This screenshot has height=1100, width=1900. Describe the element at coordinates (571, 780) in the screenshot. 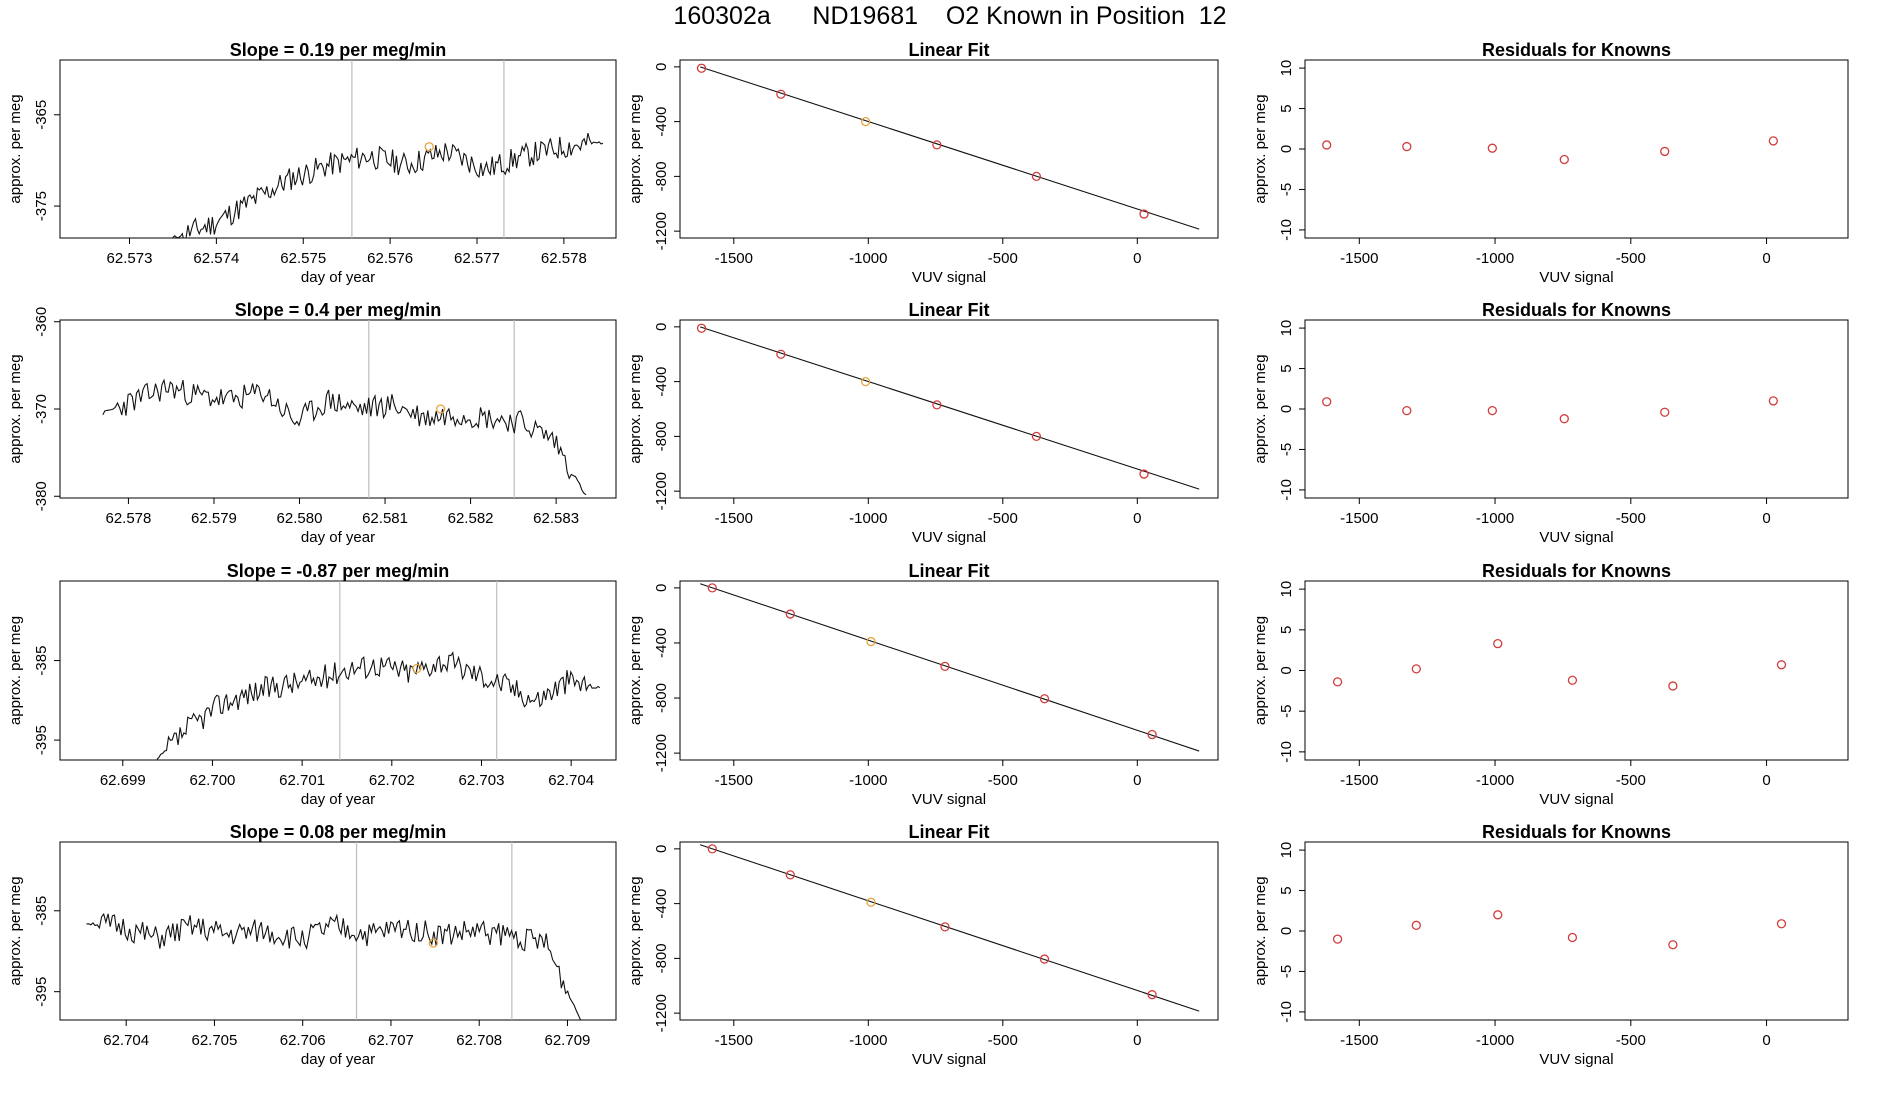

I see `x-tick-label: 62.704` at that location.